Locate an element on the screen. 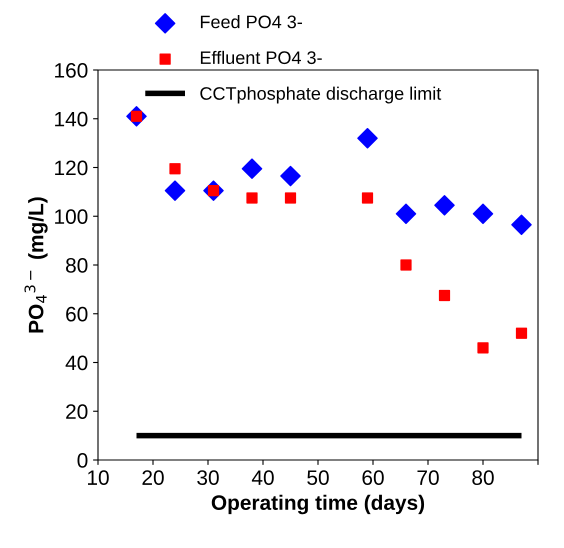 Image resolution: width=564 pixels, height=548 pixels. x-tick-label: 50 is located at coordinates (318, 478).